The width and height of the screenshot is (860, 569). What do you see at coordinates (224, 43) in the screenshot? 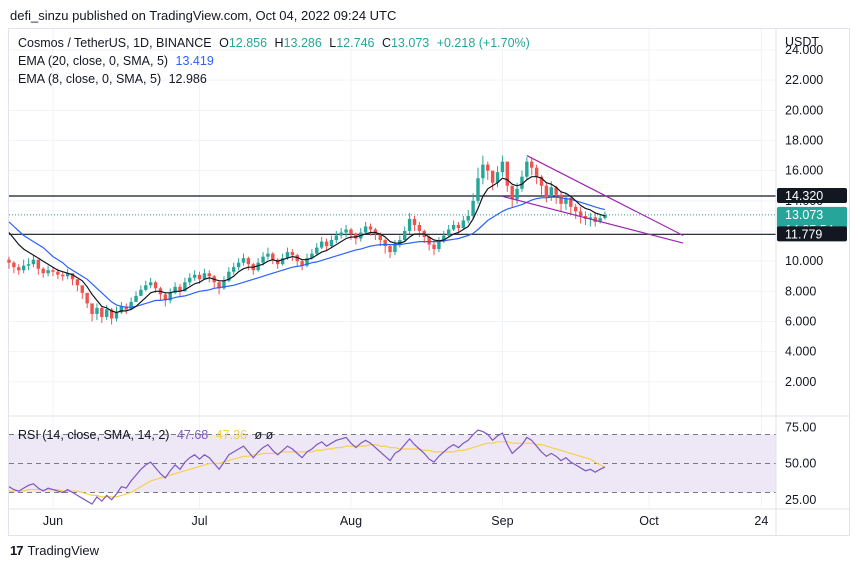
I see `open-label: O` at bounding box center [224, 43].